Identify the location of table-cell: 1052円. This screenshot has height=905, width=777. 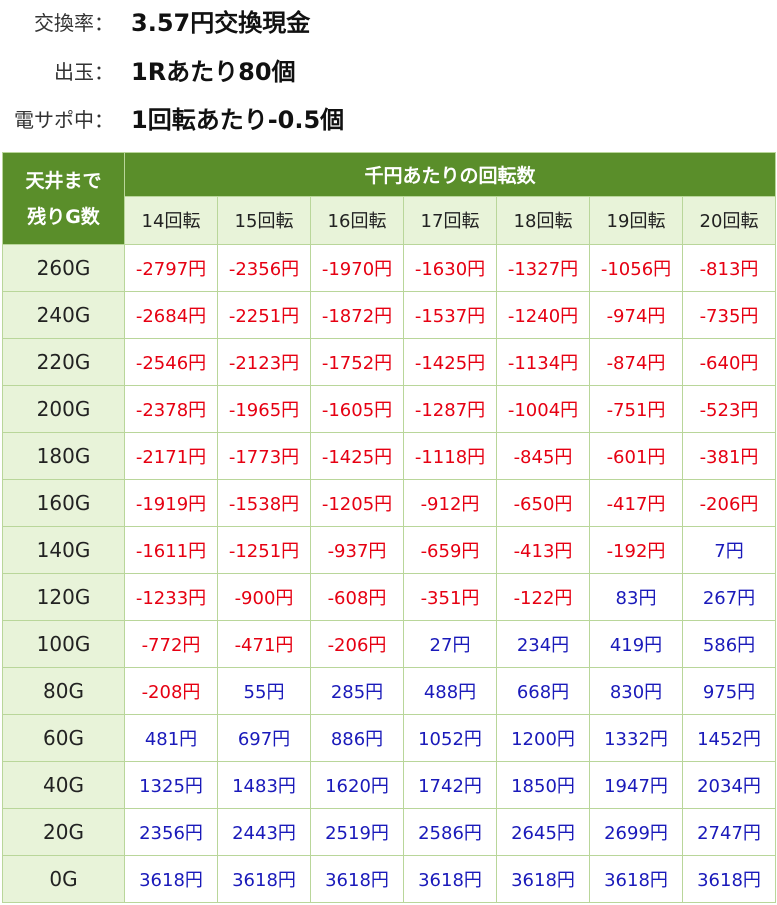
(450, 738).